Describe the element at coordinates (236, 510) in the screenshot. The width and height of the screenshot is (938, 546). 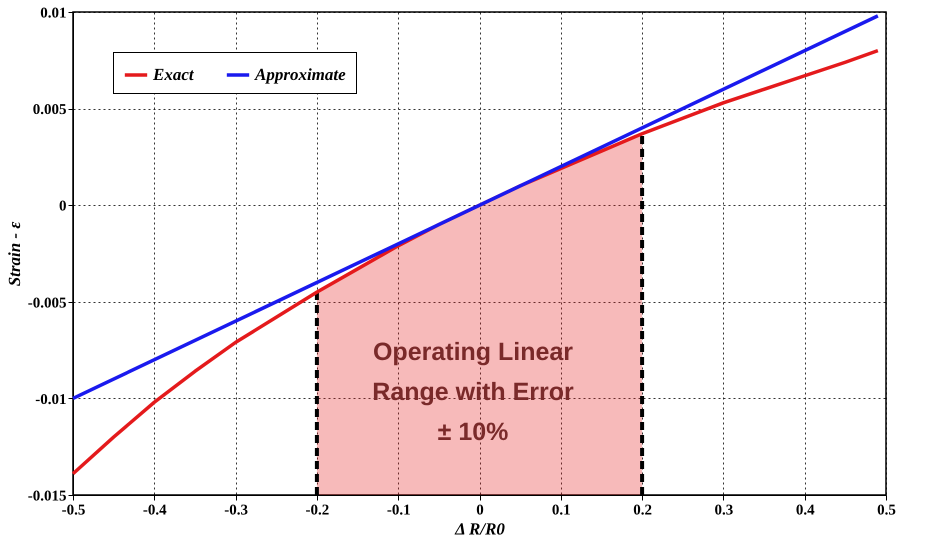
I see `x-tick-label: -0.3` at that location.